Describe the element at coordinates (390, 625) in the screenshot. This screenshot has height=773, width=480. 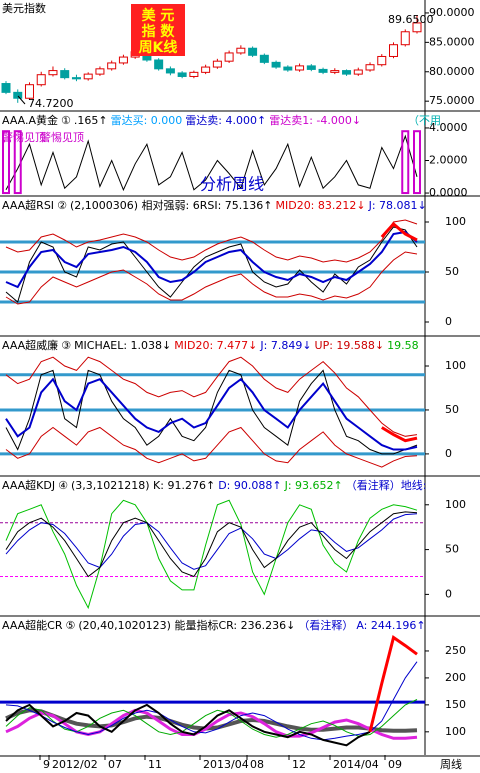
I see `legend-text: A: 244.196↑` at that location.